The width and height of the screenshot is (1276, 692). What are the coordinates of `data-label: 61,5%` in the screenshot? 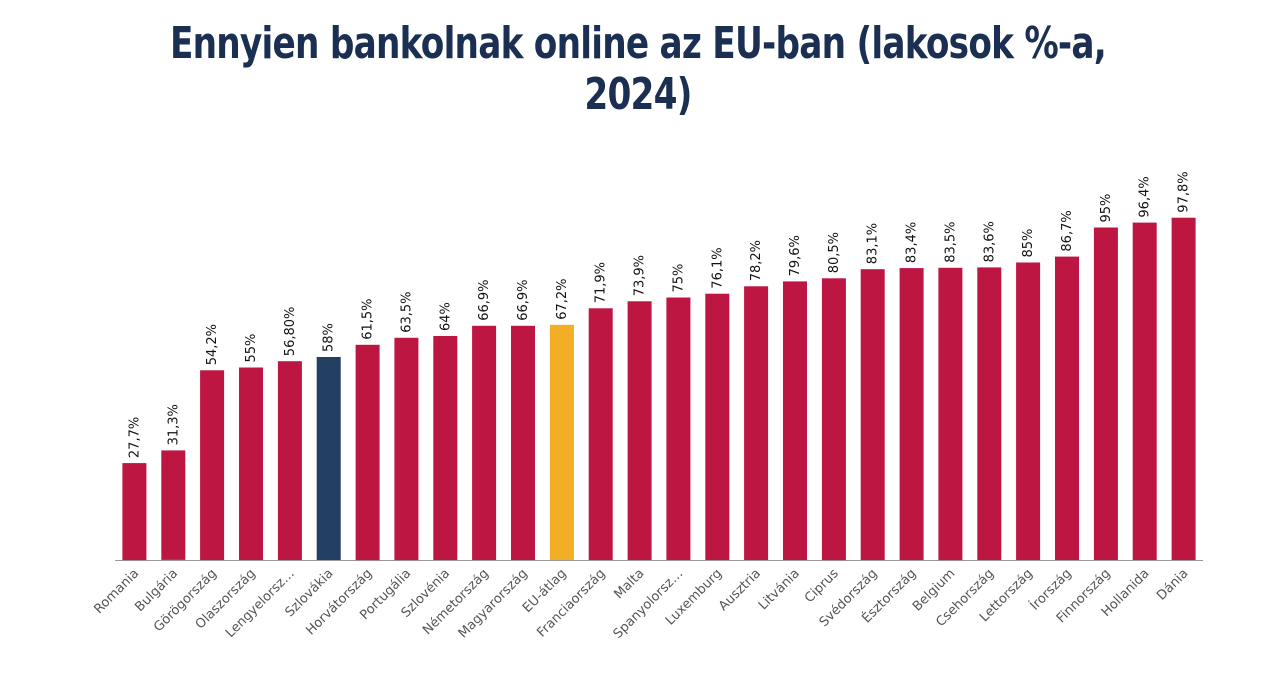 It's located at (368, 318).